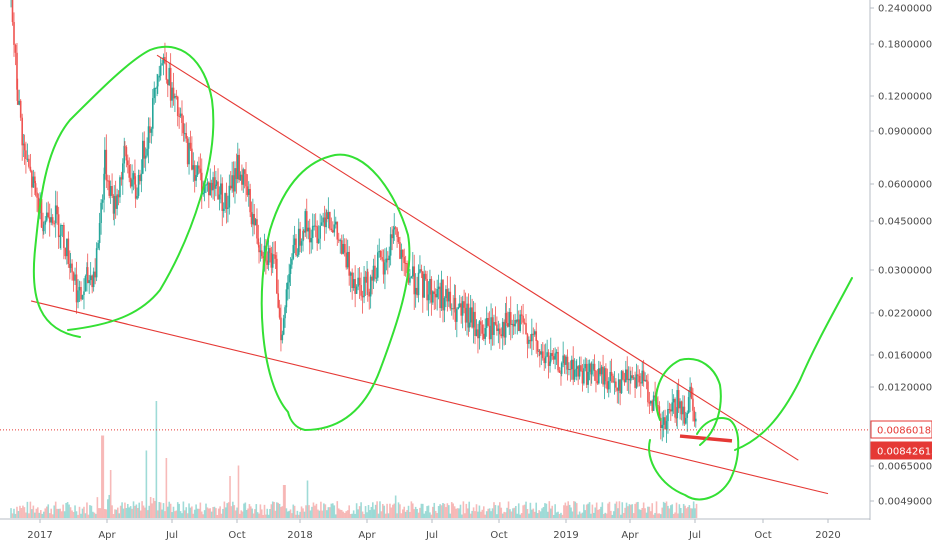 This screenshot has width=932, height=550. Describe the element at coordinates (901, 429) in the screenshot. I see `price-label-box` at that location.